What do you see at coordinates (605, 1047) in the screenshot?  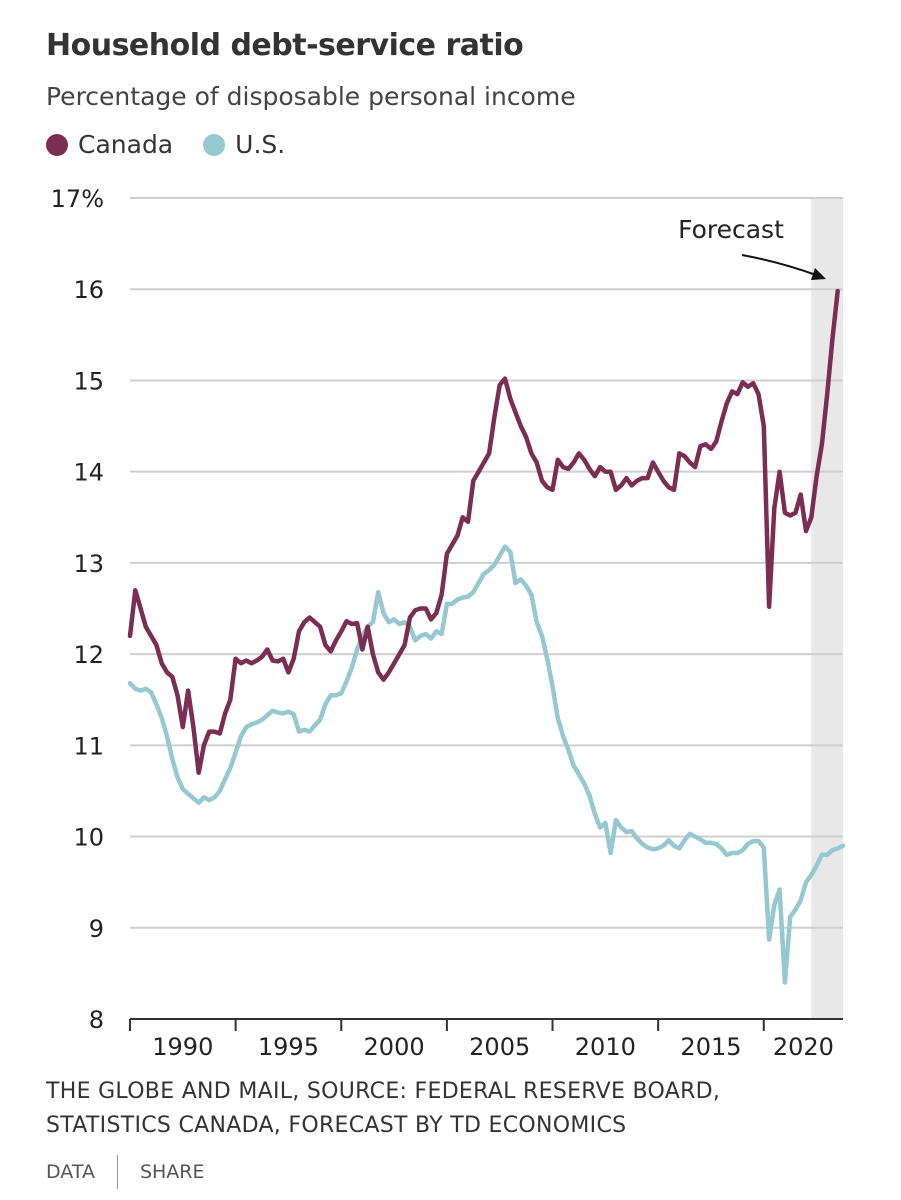 I see `x-tick-label: 2010` at bounding box center [605, 1047].